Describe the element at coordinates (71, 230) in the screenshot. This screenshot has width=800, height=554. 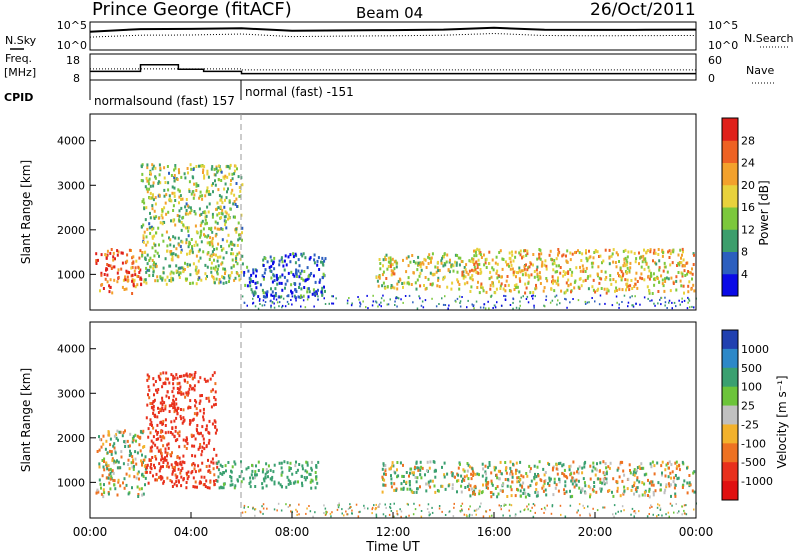
I see `power-ytick-label: 2000` at that location.